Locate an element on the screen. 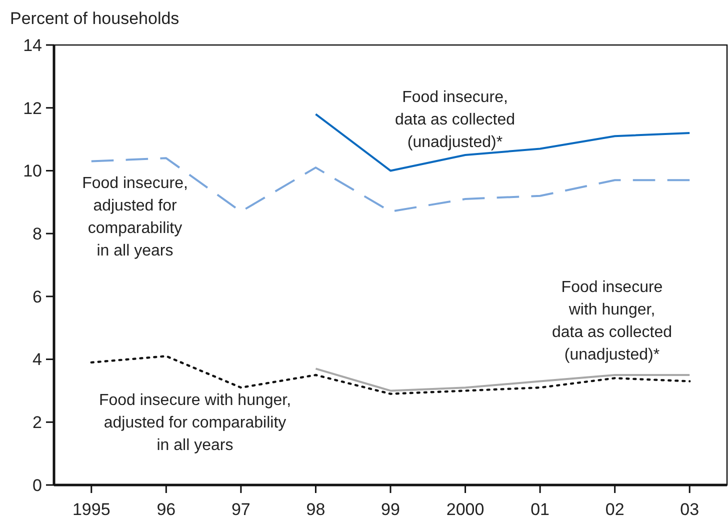 This screenshot has width=728, height=524. y-tick-label: 12 is located at coordinates (32, 108).